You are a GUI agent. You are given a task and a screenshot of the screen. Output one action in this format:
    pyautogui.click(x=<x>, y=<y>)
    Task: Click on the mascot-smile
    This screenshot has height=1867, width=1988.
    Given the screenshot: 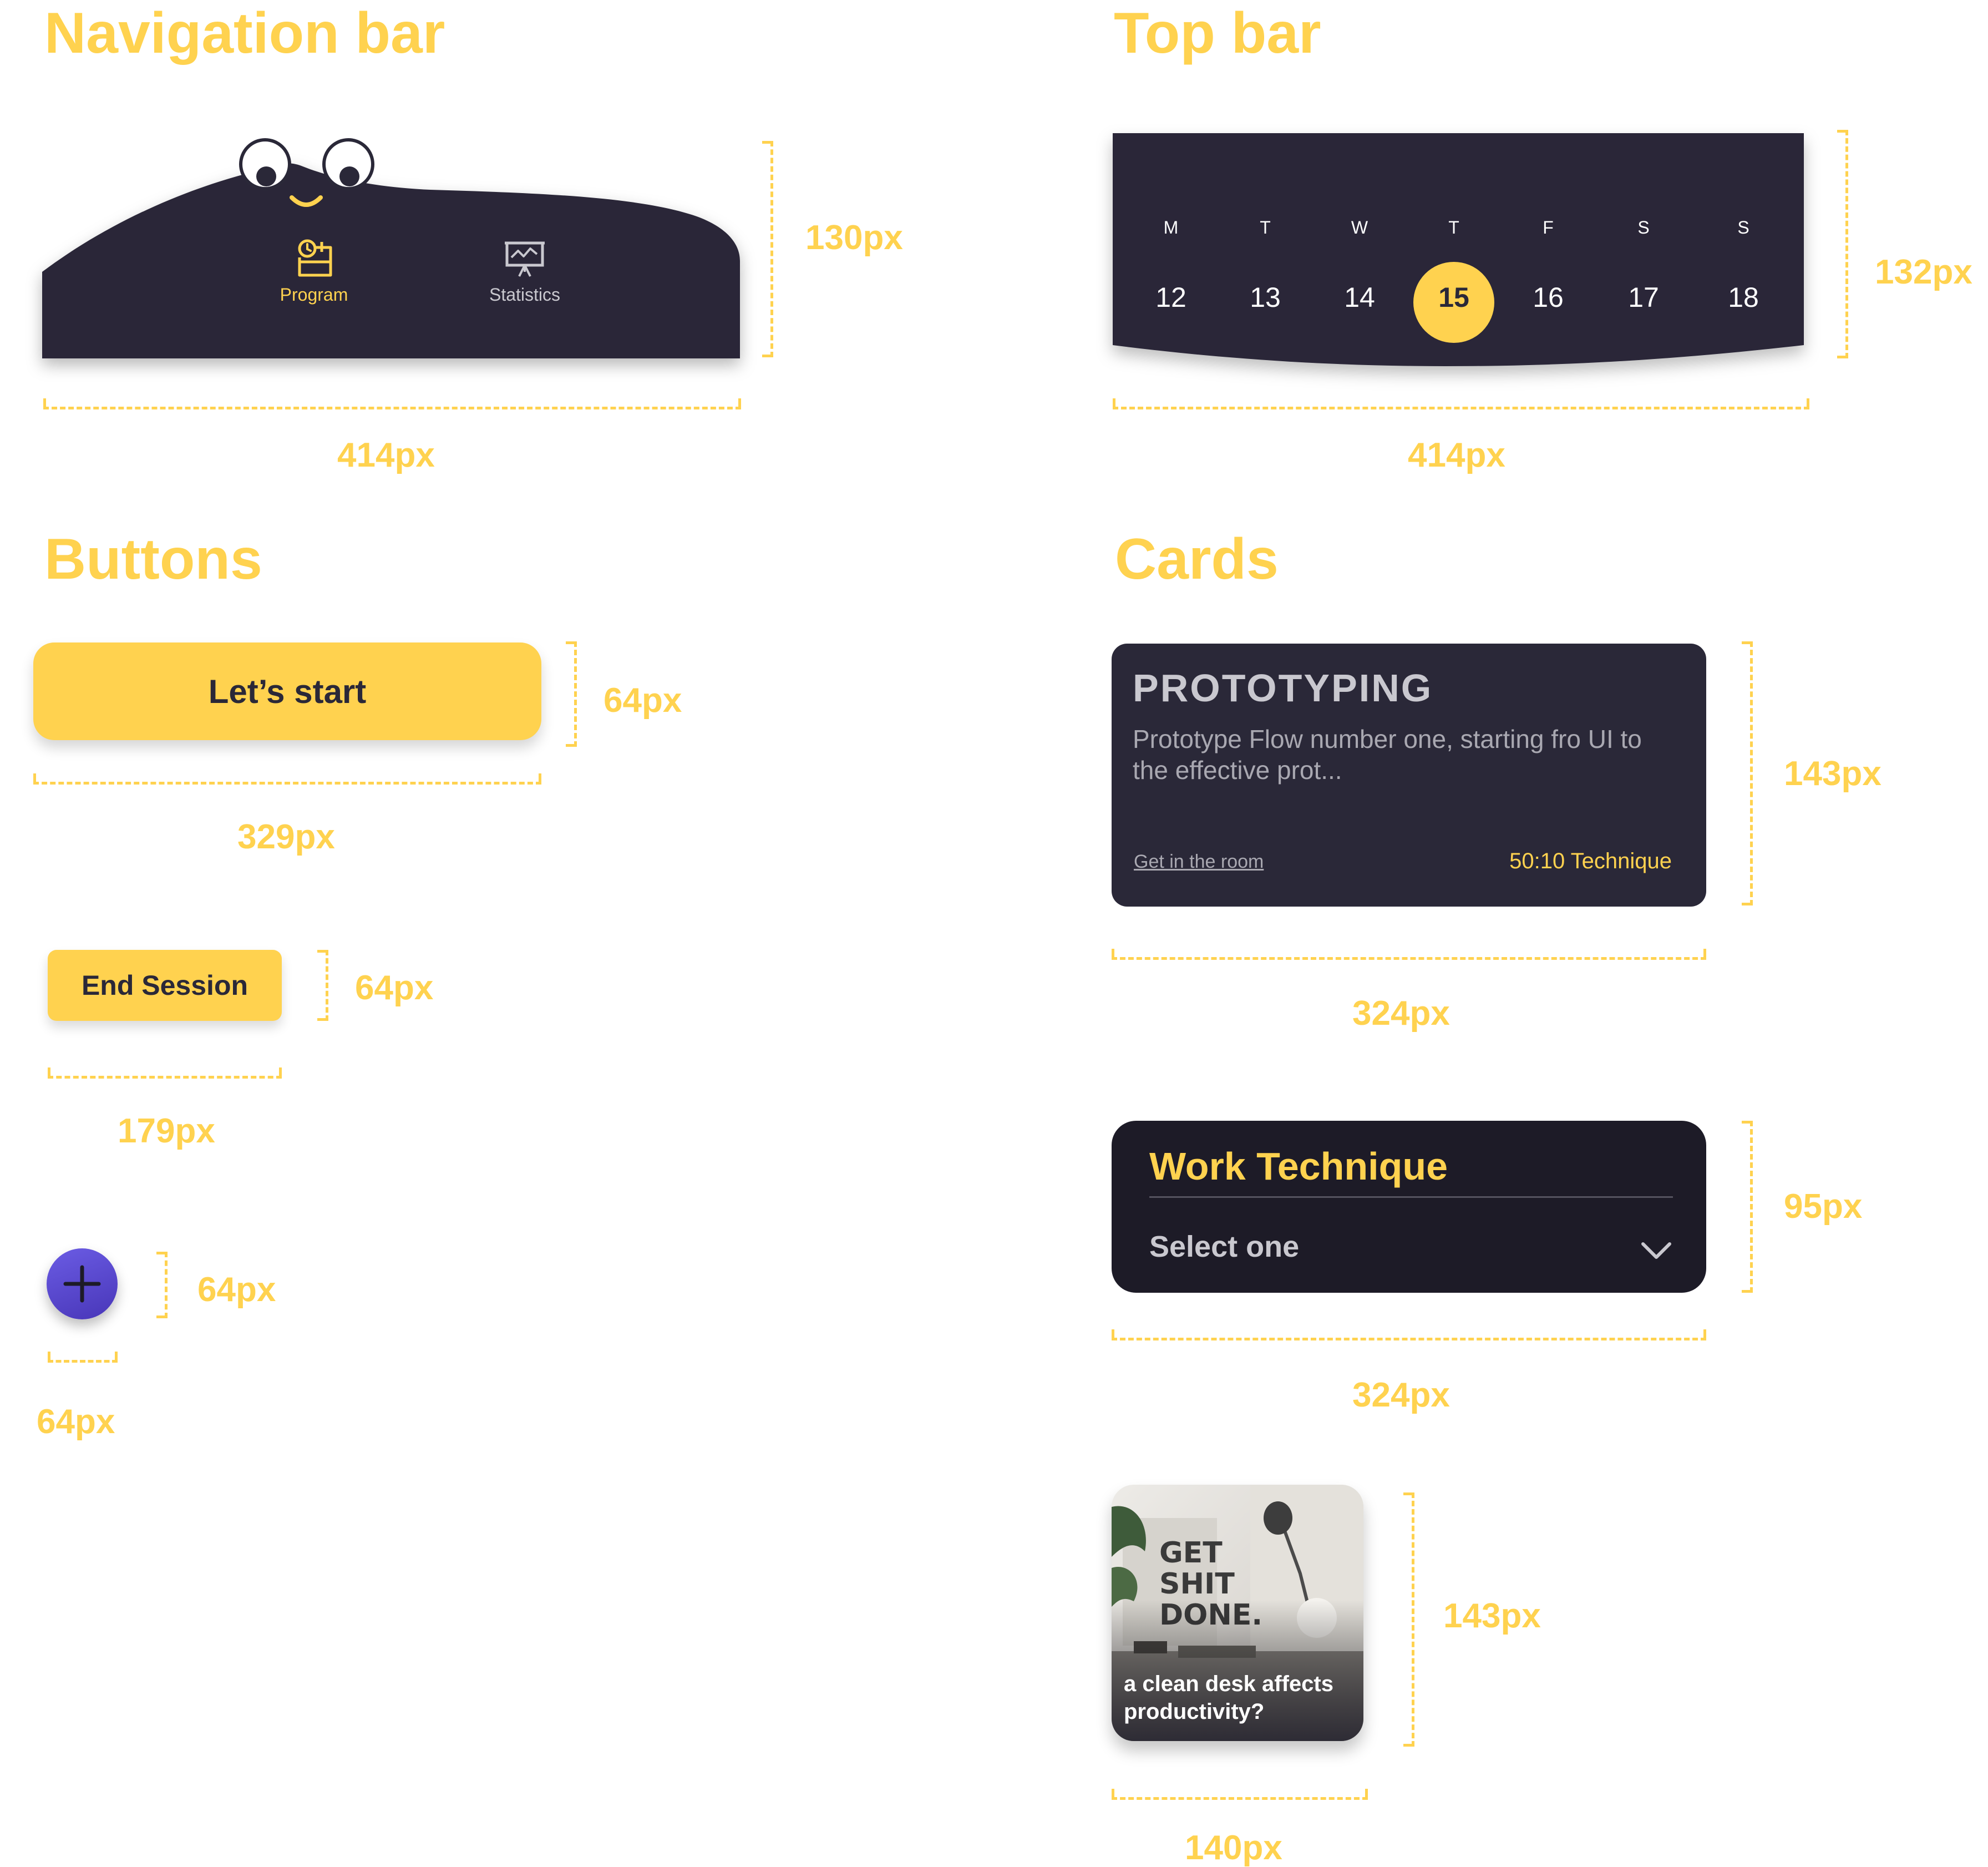 What is the action you would take?
    pyautogui.click(x=306, y=201)
    